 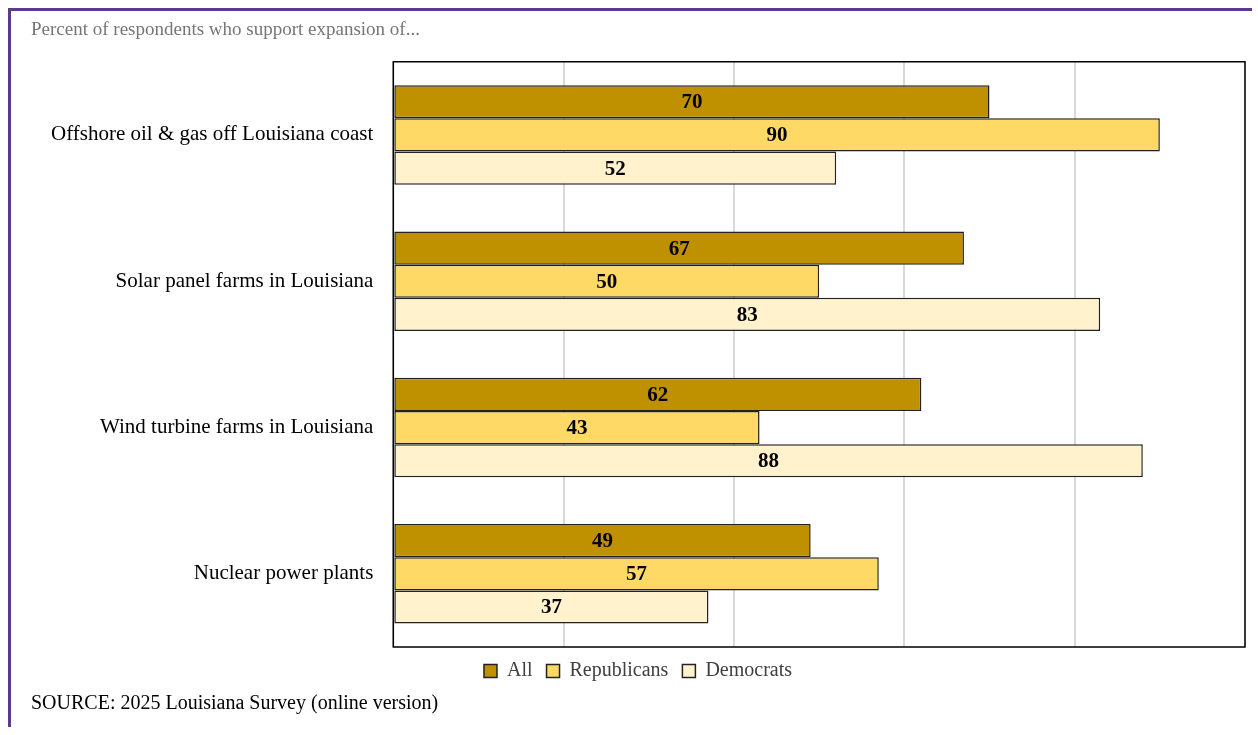 What do you see at coordinates (769, 460) in the screenshot?
I see `data-label: 88` at bounding box center [769, 460].